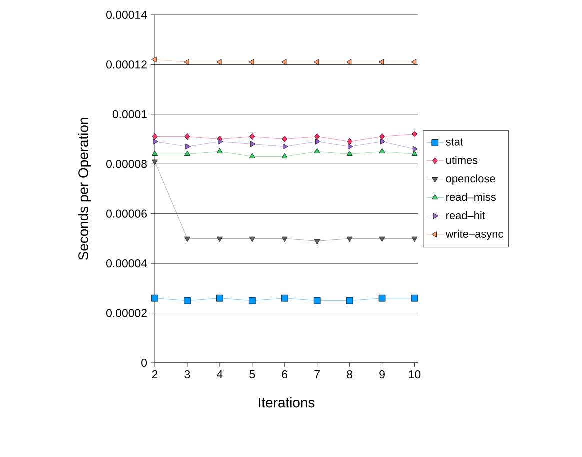 The height and width of the screenshot is (457, 582). What do you see at coordinates (126, 164) in the screenshot?
I see `y-tick-label: 0.00008` at bounding box center [126, 164].